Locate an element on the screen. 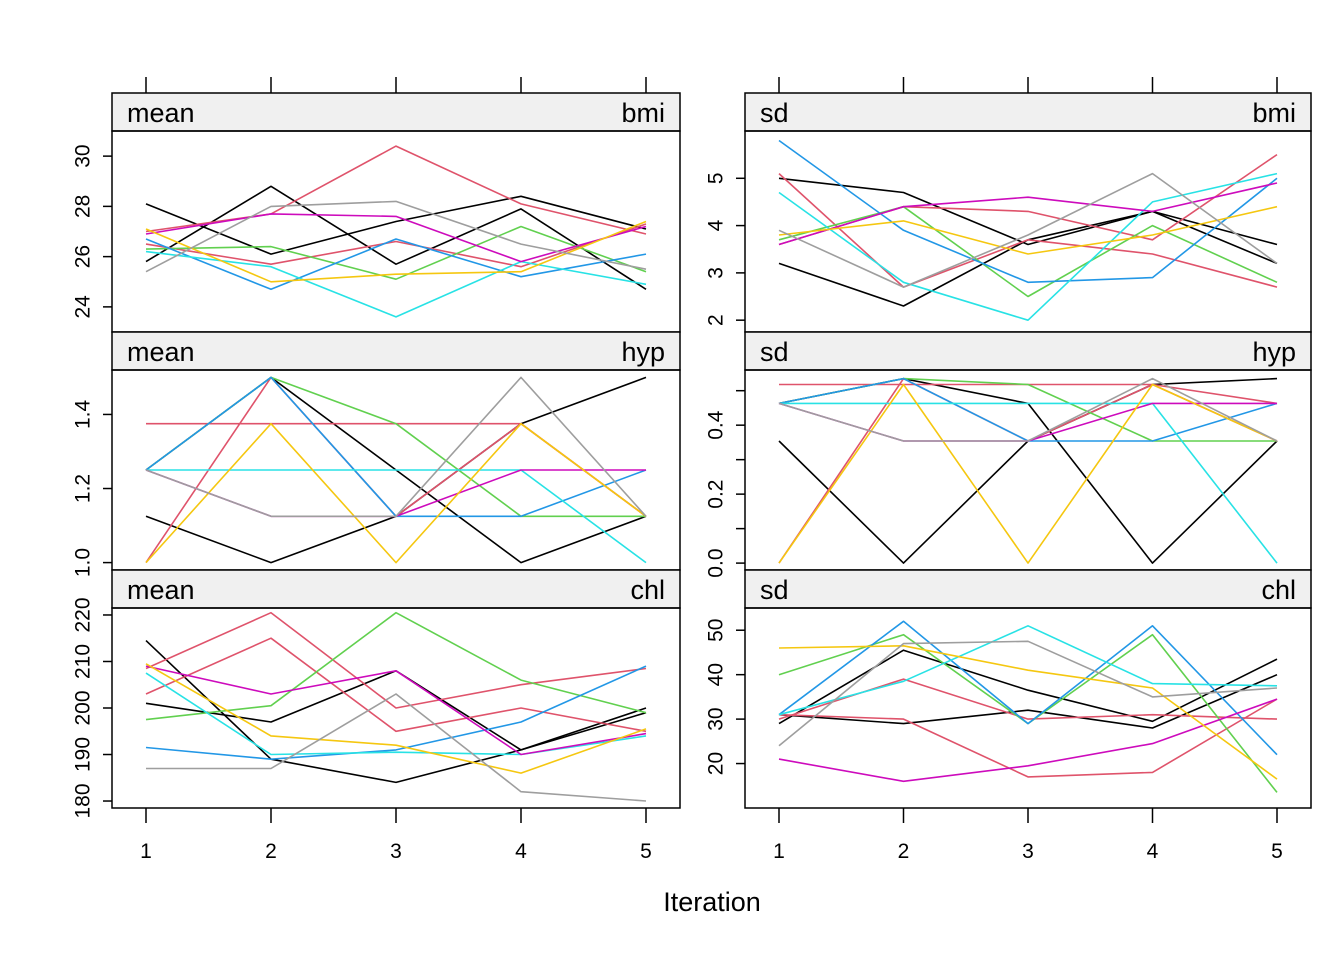  y-tick-label: 1.2 is located at coordinates (82, 488).